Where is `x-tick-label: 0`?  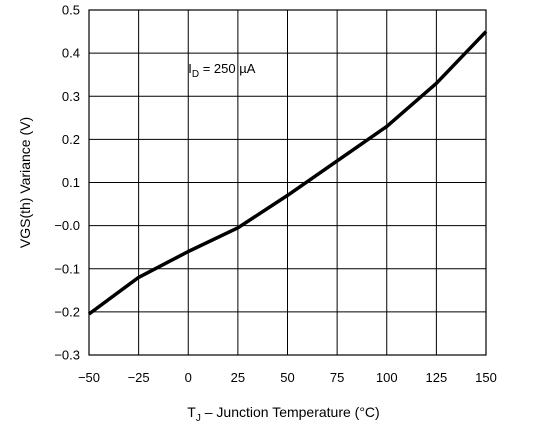
x-tick-label: 0 is located at coordinates (188, 377).